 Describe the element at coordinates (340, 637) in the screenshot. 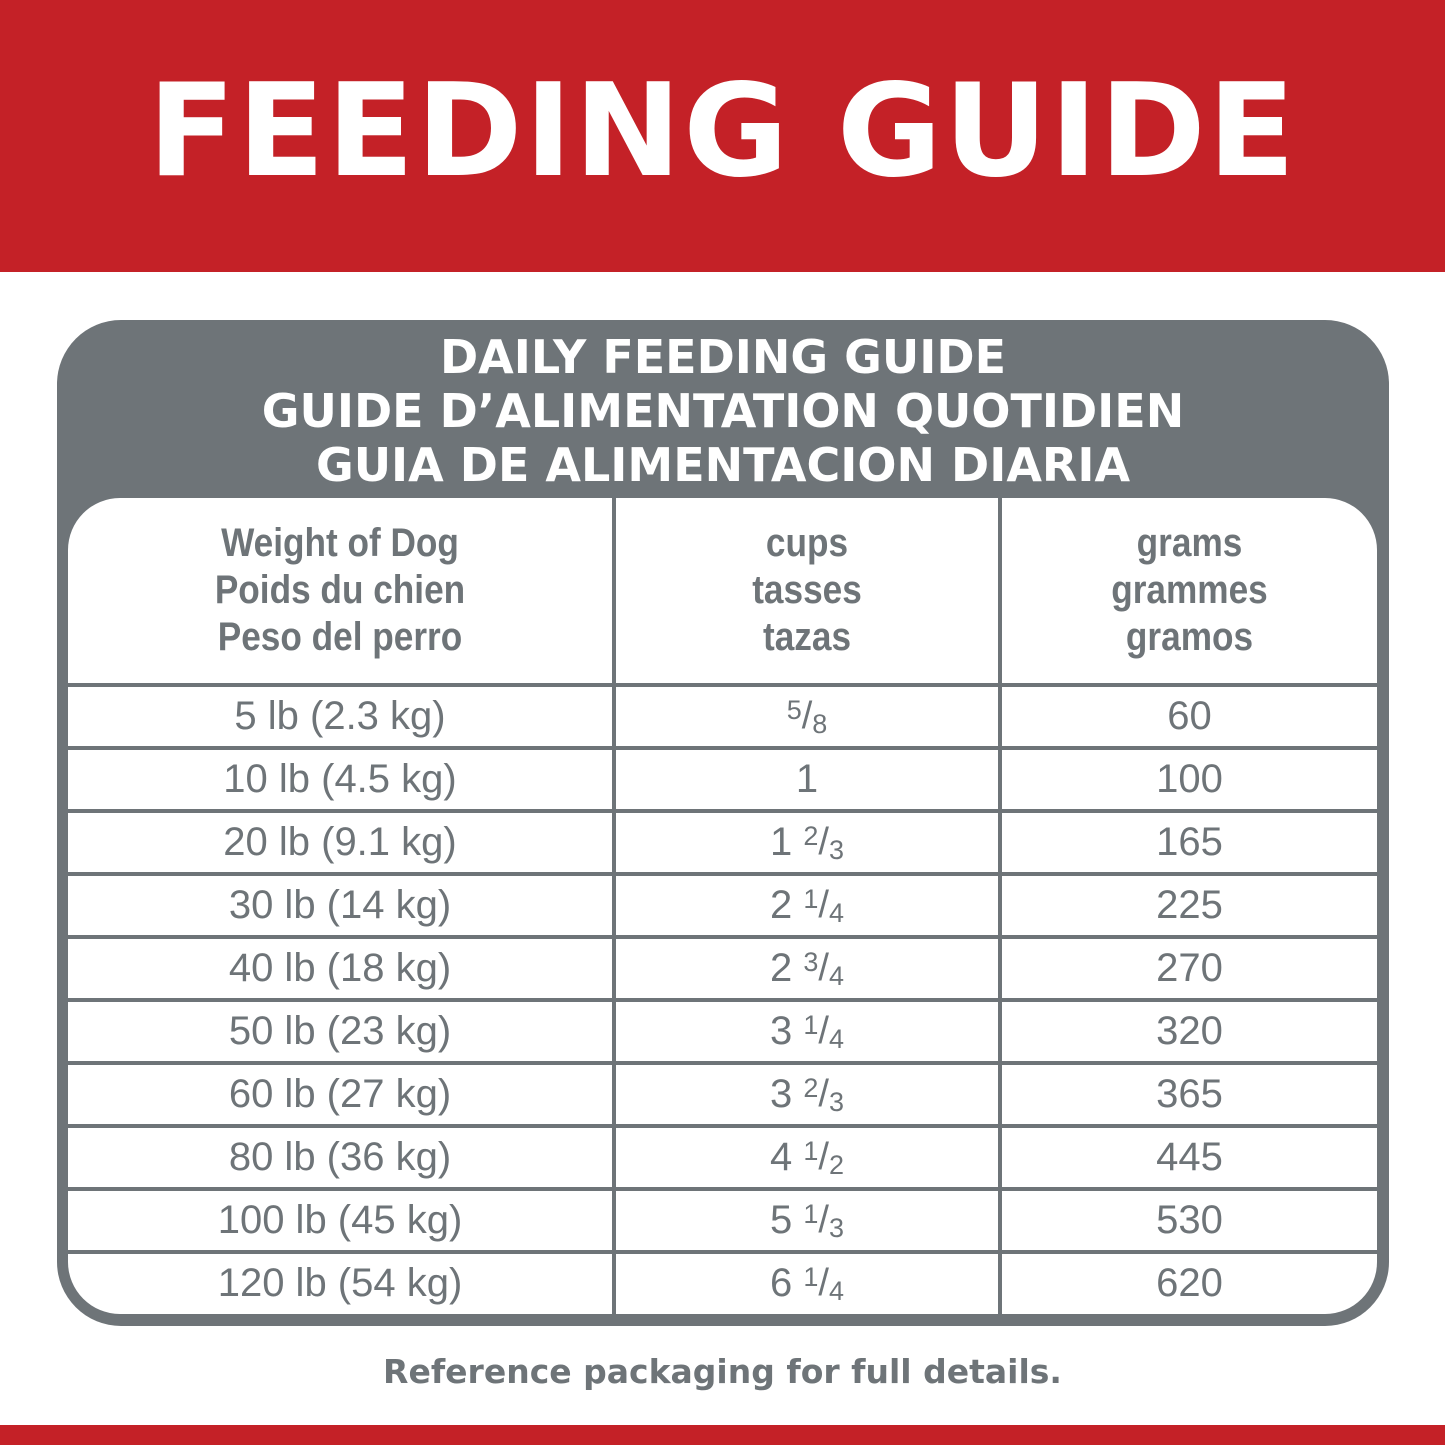

I see `header-weight-es: Peso del perro` at that location.